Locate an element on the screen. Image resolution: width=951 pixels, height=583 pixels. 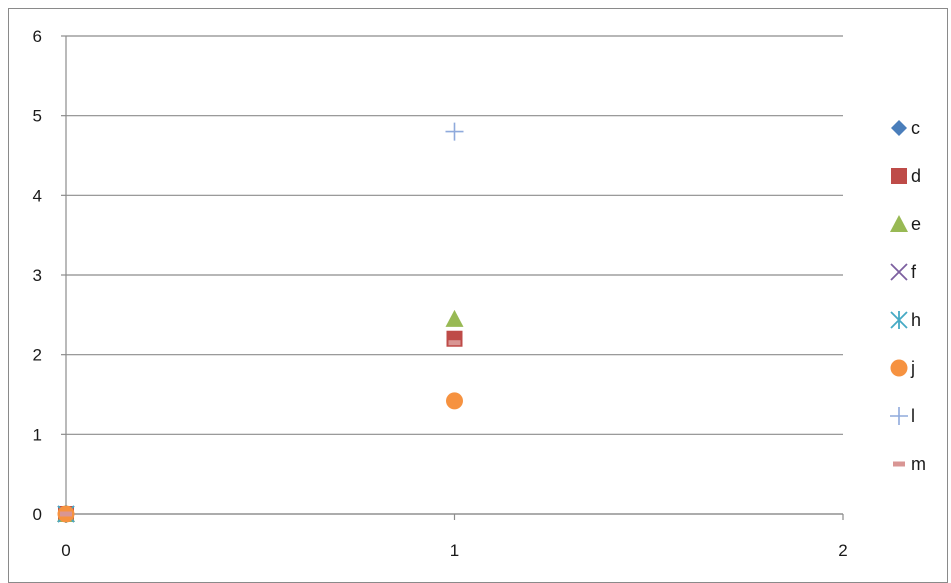
x-tick-label: 2 is located at coordinates (842, 550).